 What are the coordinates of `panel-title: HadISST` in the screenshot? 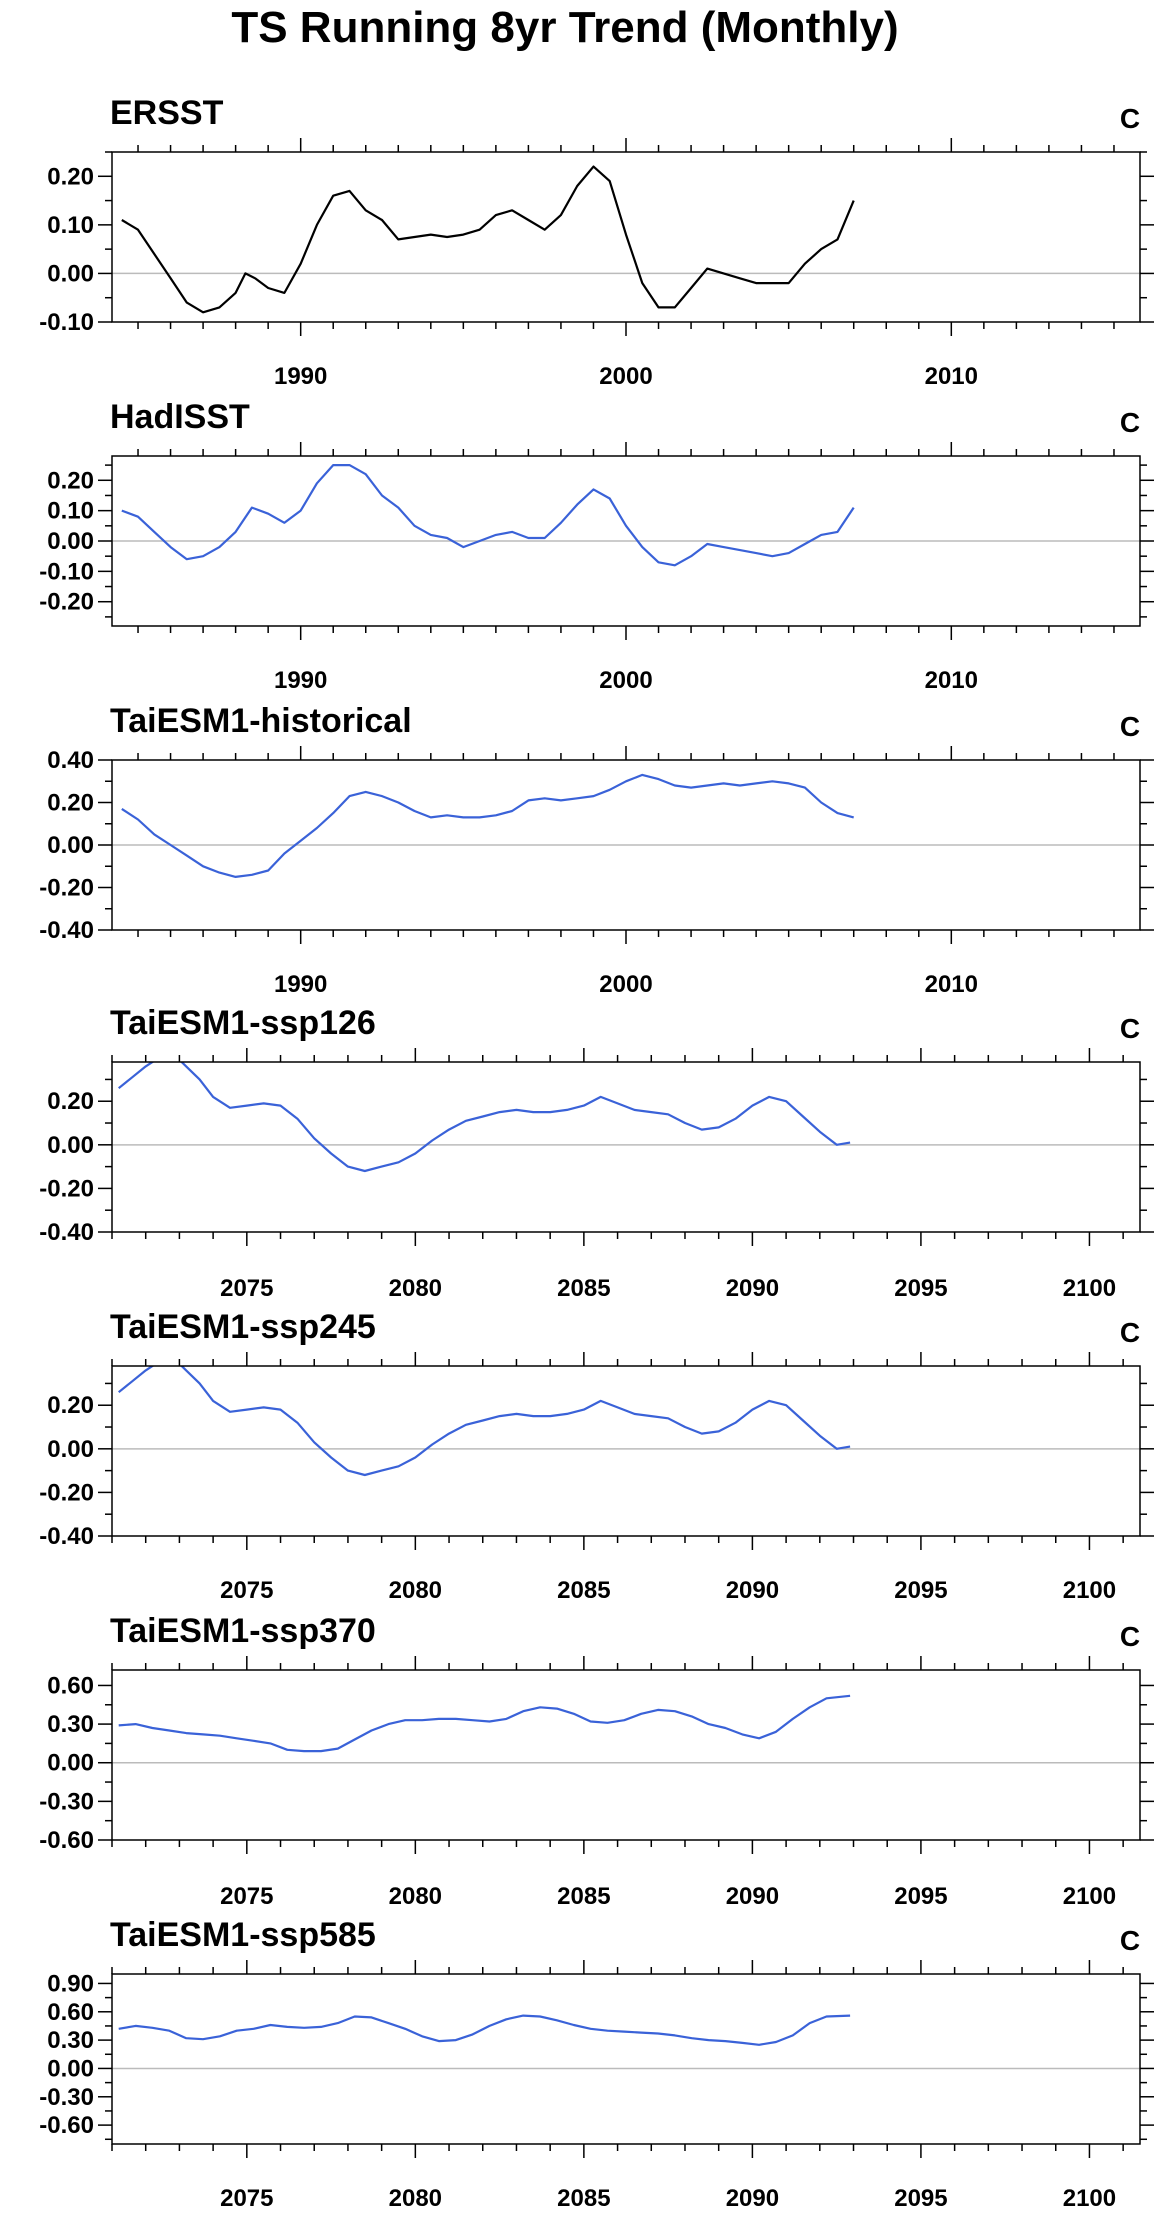 It's located at (180, 417).